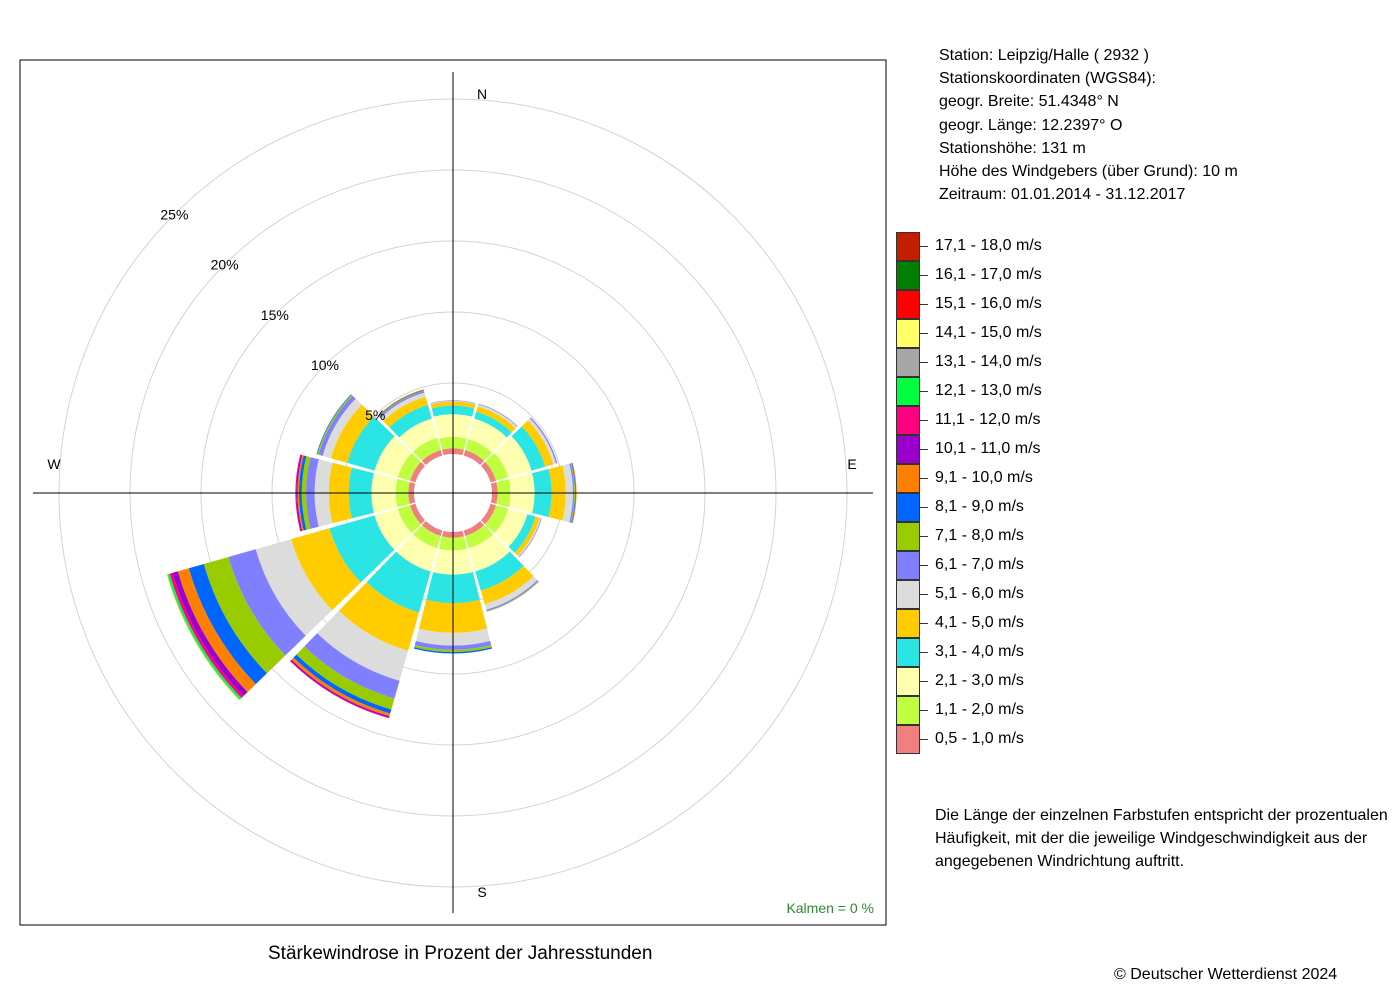 The width and height of the screenshot is (1400, 1000). I want to click on direction-label-e: E, so click(851, 464).